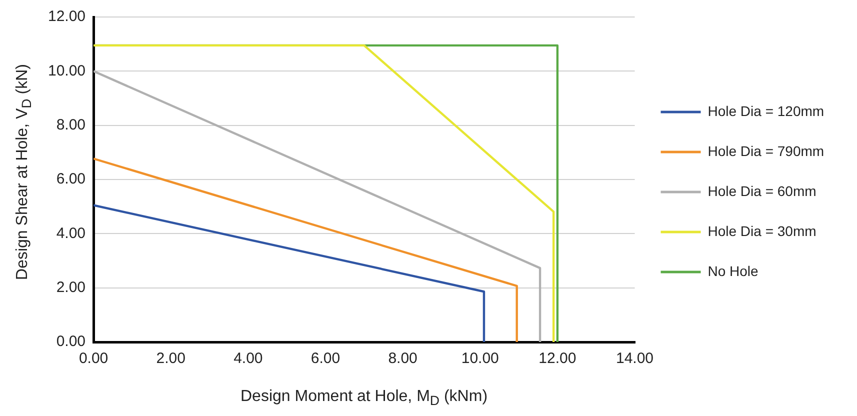  I want to click on x-tick-label: 4.00, so click(248, 359).